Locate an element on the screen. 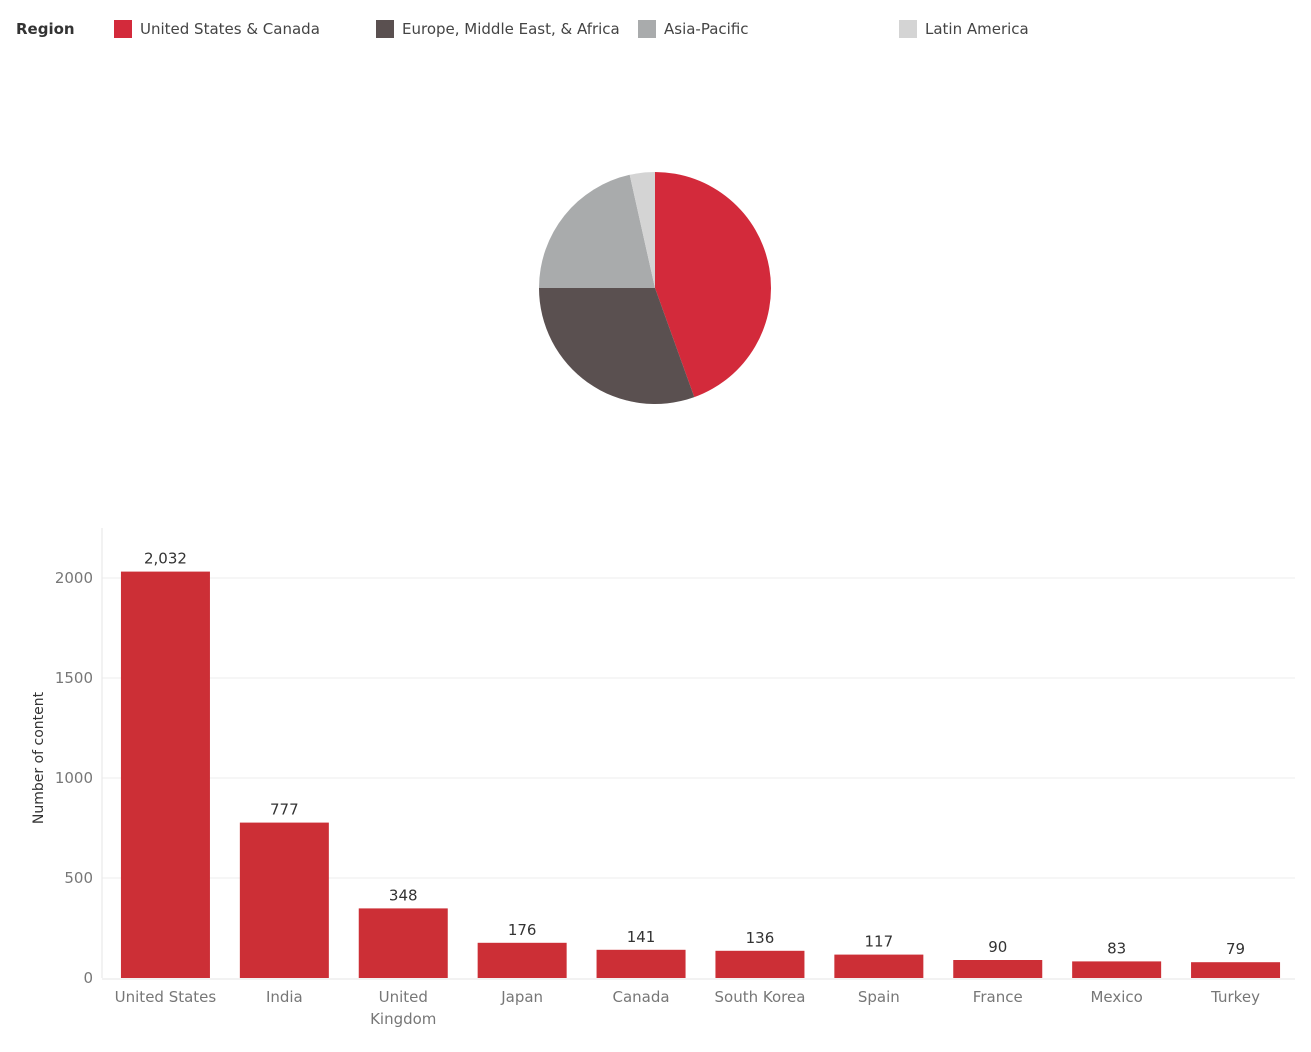 The width and height of the screenshot is (1311, 1052). x-tick-label: France is located at coordinates (998, 997).